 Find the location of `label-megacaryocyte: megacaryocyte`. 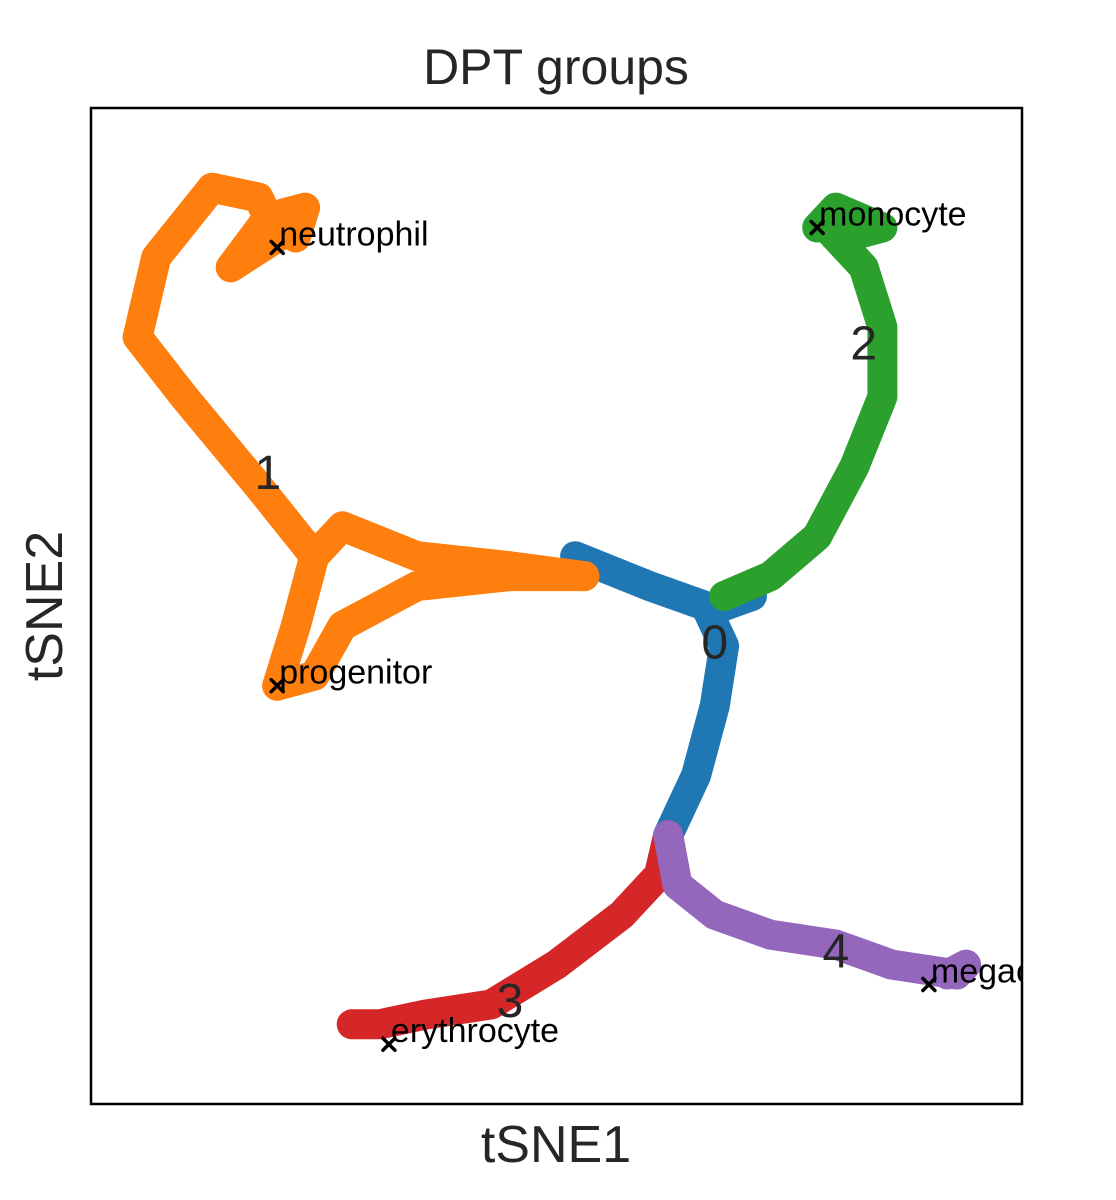

label-megacaryocyte: megacaryocyte is located at coordinates (1023, 971).